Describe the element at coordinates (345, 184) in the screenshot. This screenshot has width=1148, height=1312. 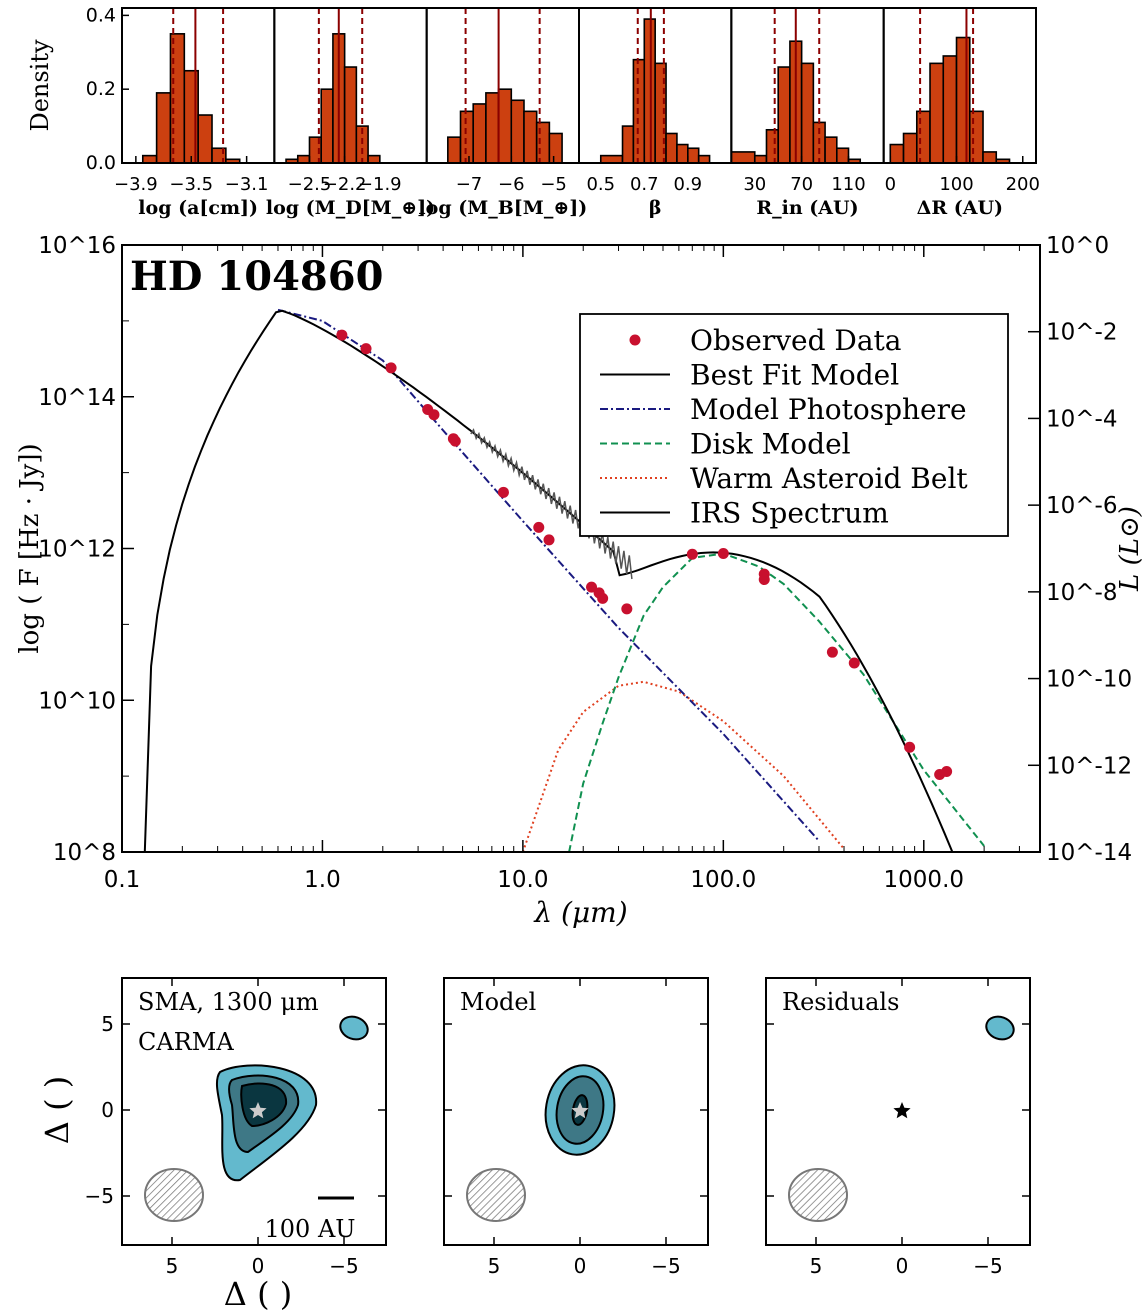
I see `x-tick-label: −2.2` at that location.